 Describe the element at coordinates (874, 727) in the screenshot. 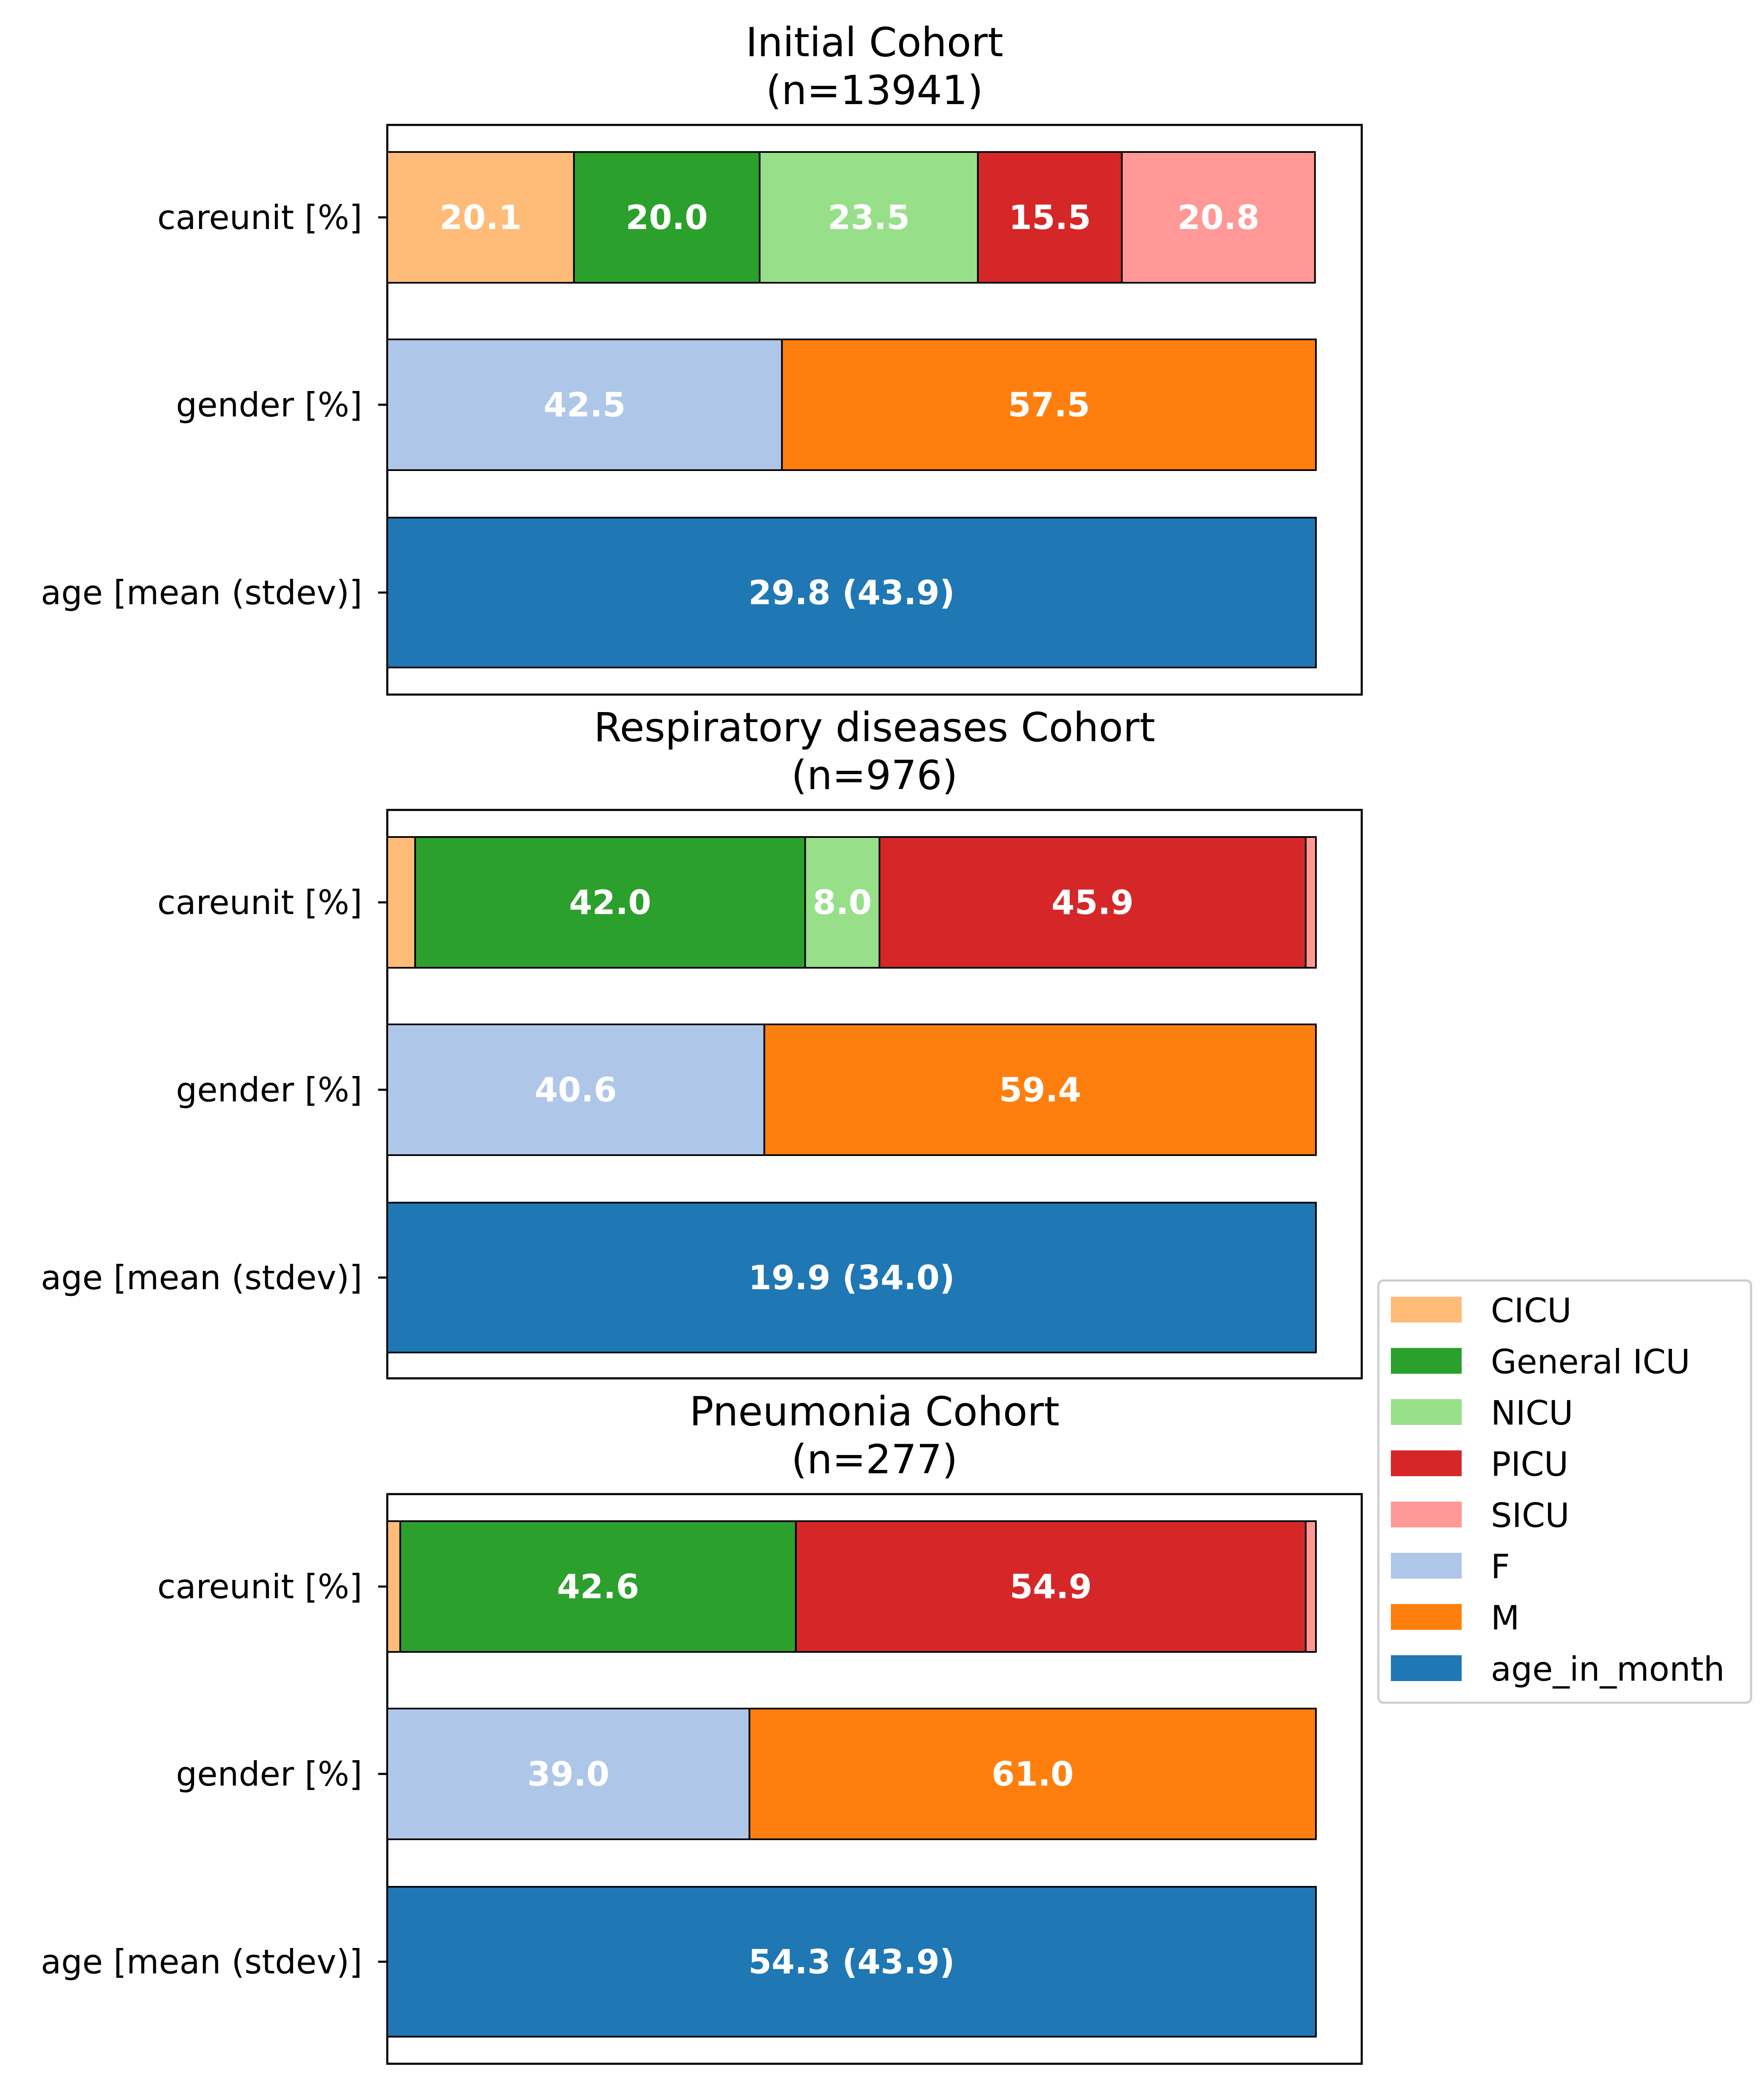

I see `panel-title: Respiratory diseases Cohort` at that location.